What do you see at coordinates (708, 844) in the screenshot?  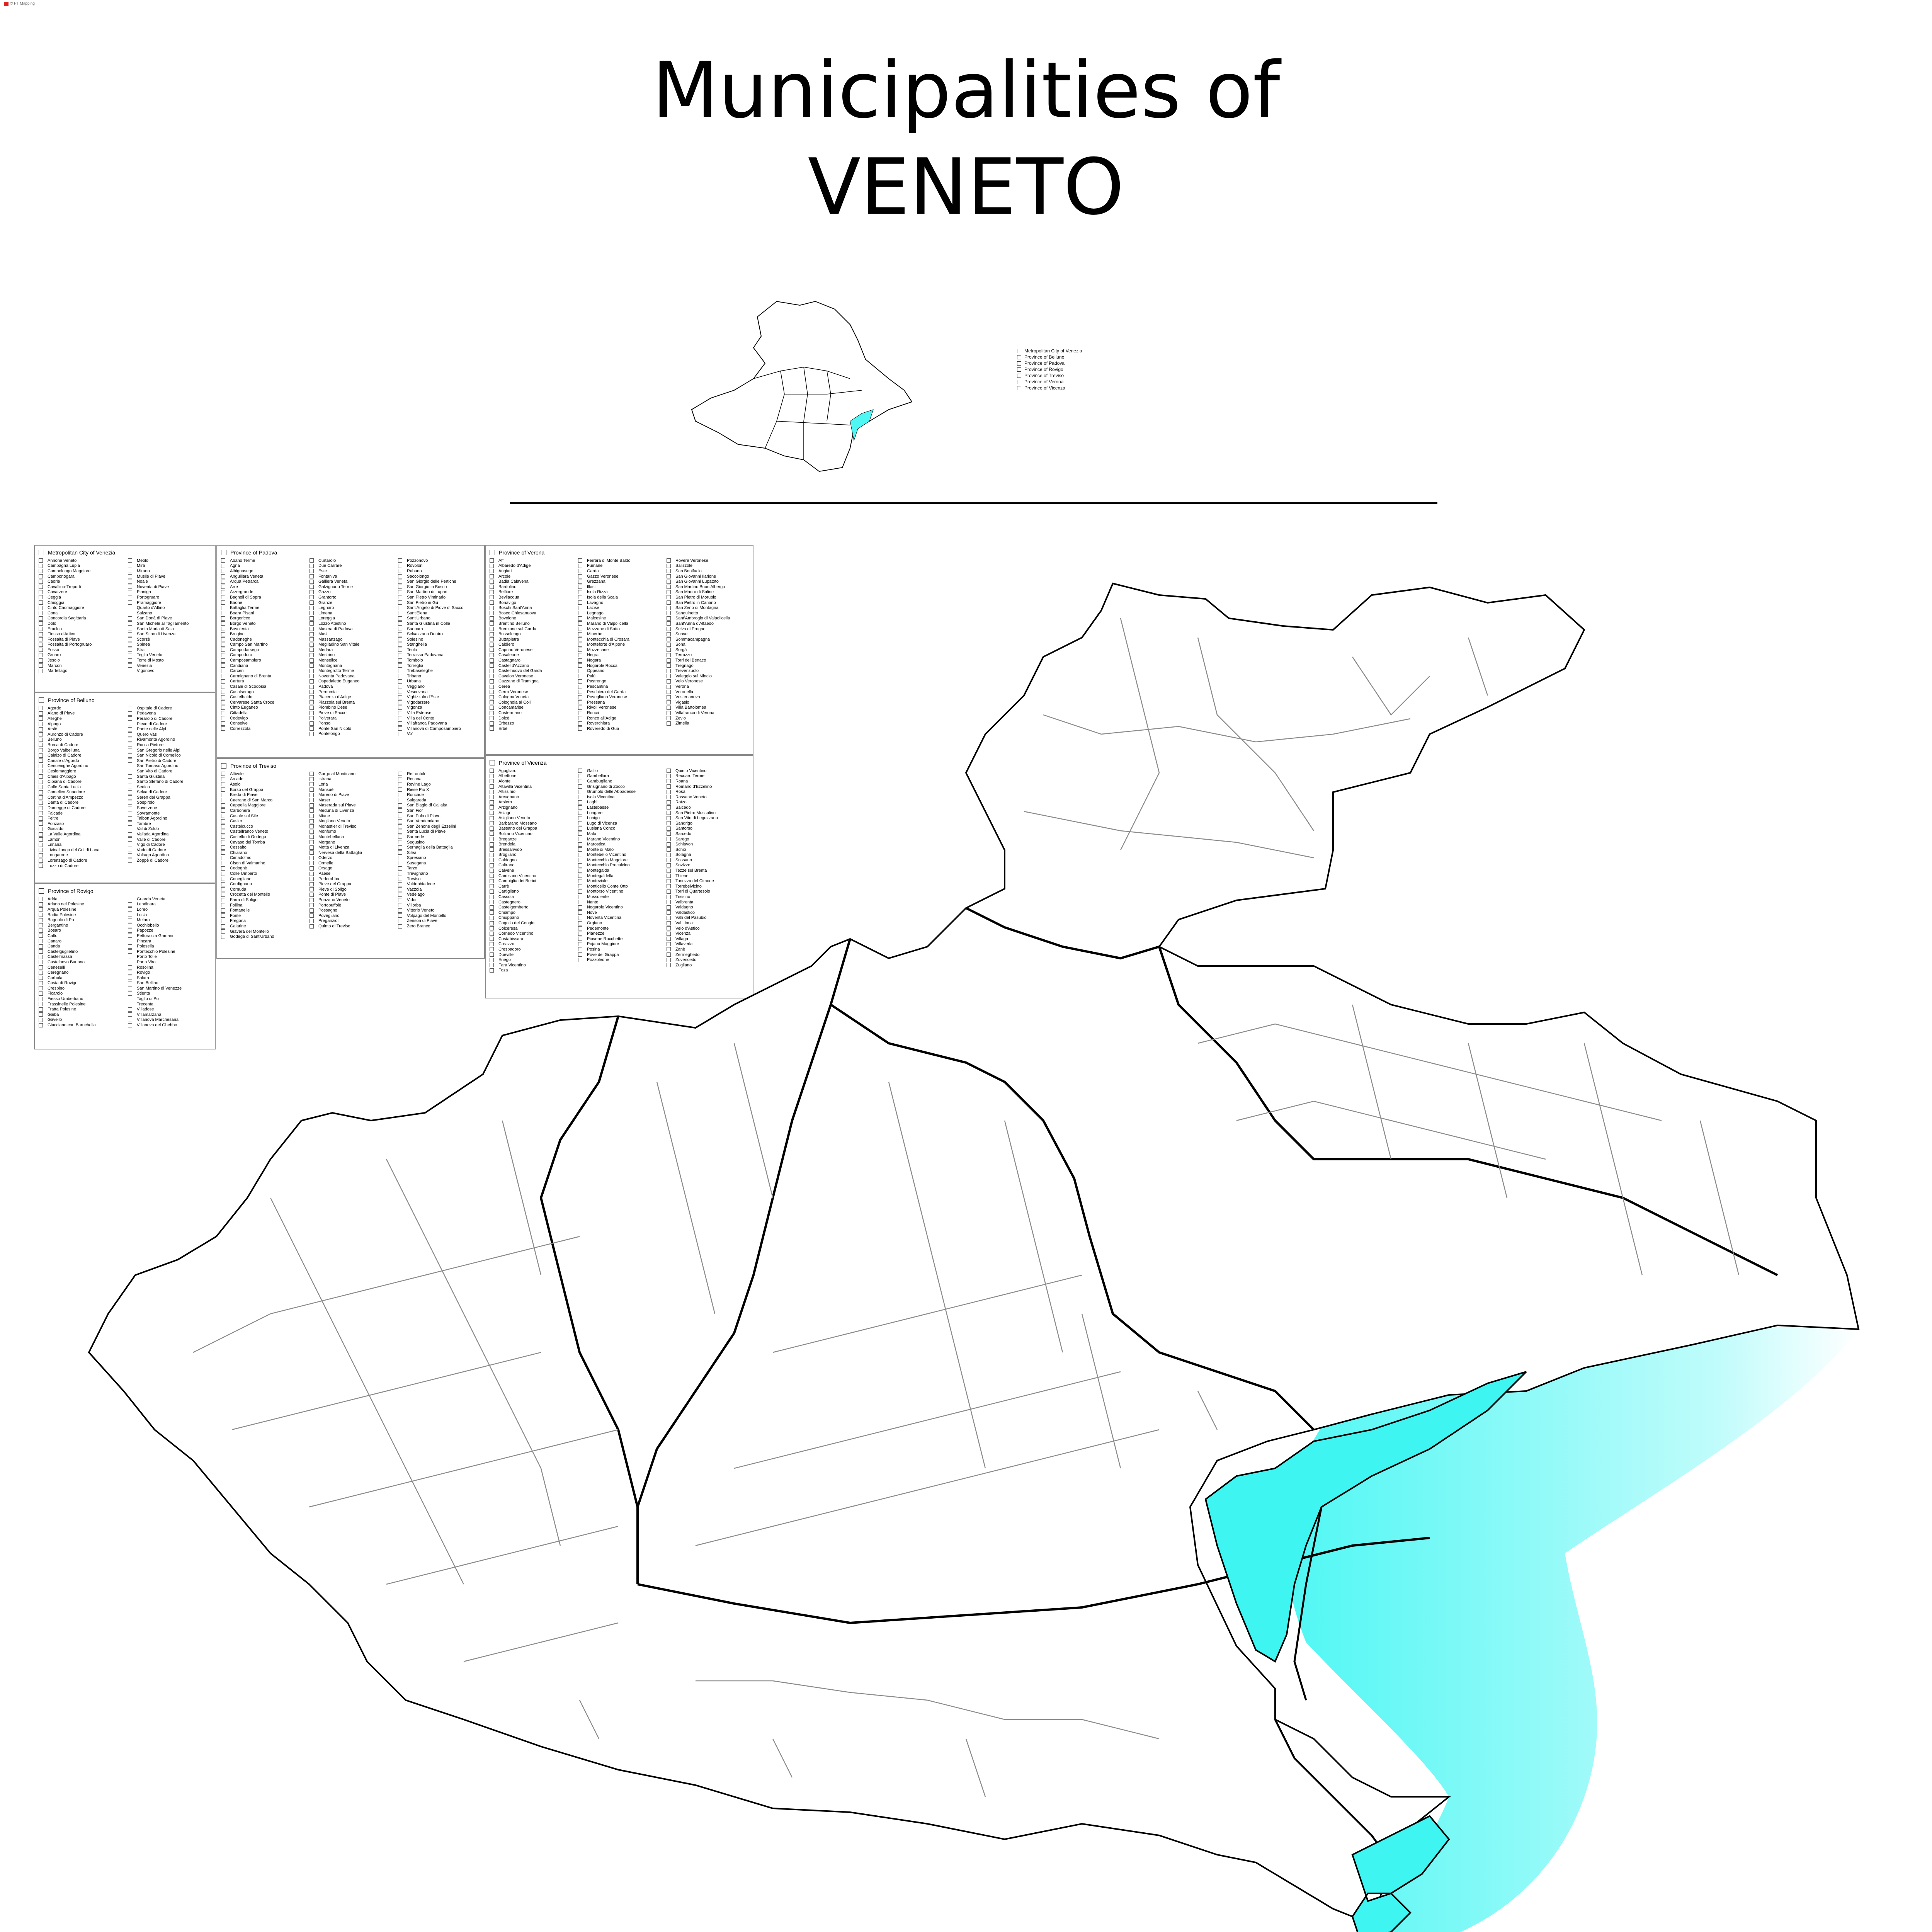 I see `municipality-item: Schiavon` at bounding box center [708, 844].